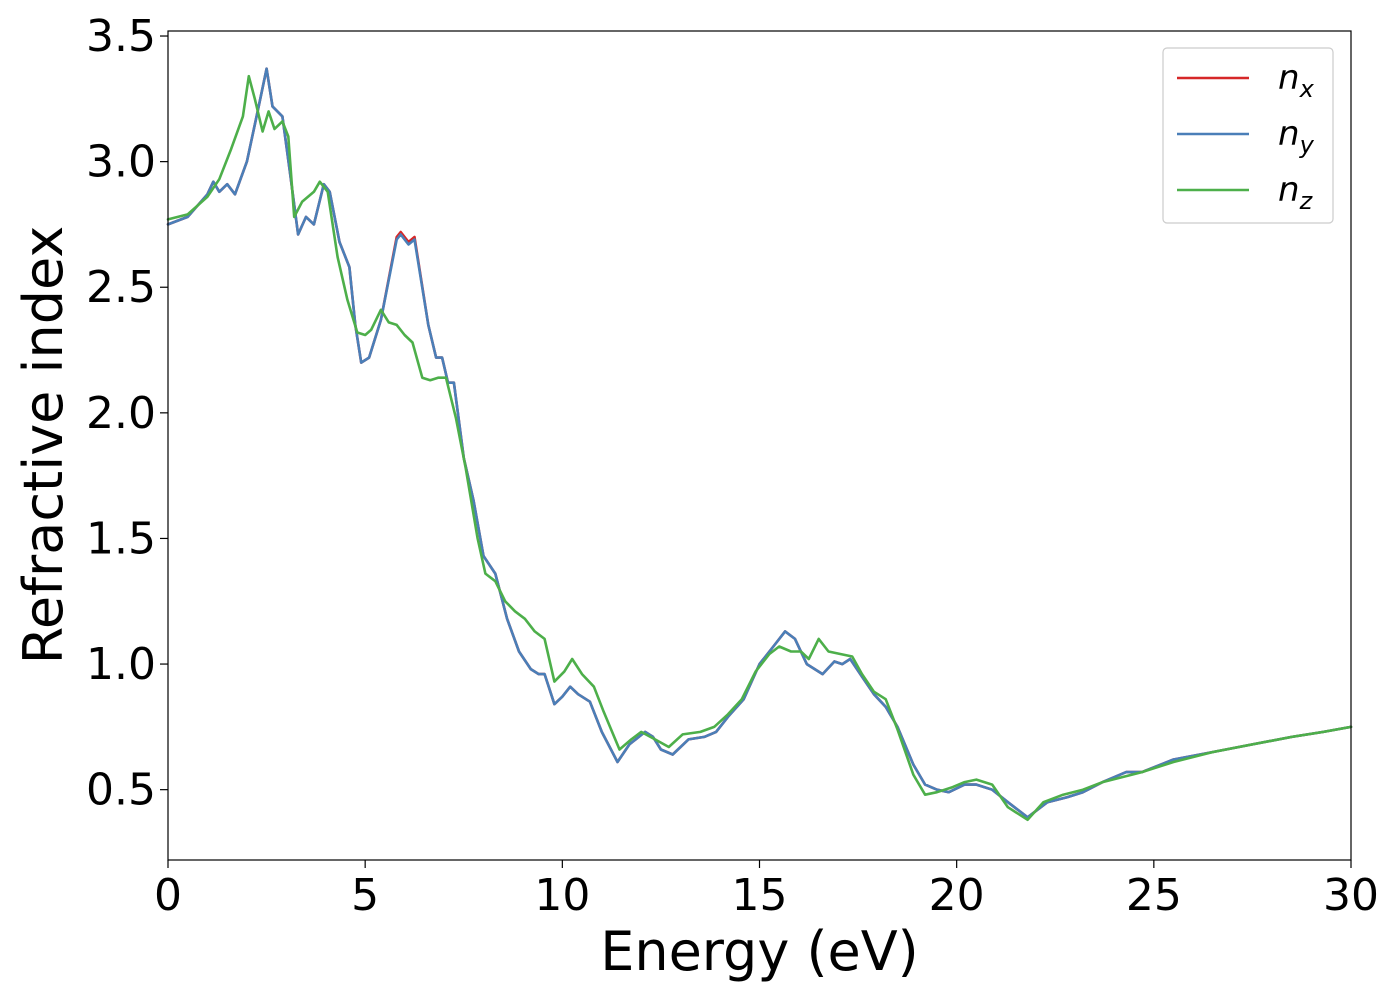 The height and width of the screenshot is (1000, 1400). Describe the element at coordinates (759, 951) in the screenshot. I see `x-axis-label: Energy (eV)` at that location.